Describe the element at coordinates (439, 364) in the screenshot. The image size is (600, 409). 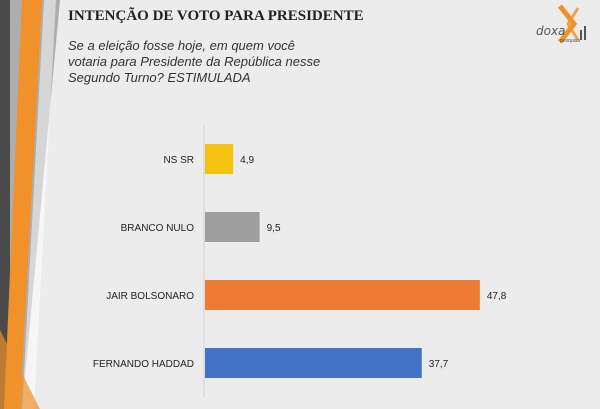
I see `value-label: 37,7` at that location.